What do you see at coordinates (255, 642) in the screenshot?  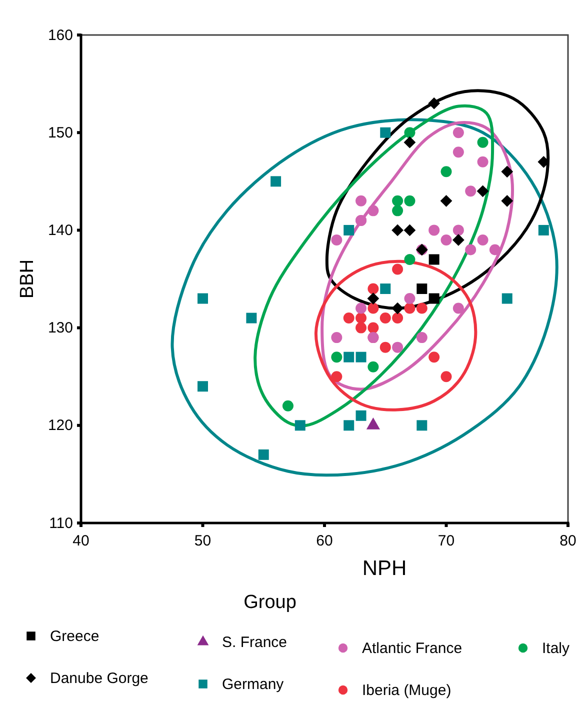 I see `legend-label: S. France` at bounding box center [255, 642].